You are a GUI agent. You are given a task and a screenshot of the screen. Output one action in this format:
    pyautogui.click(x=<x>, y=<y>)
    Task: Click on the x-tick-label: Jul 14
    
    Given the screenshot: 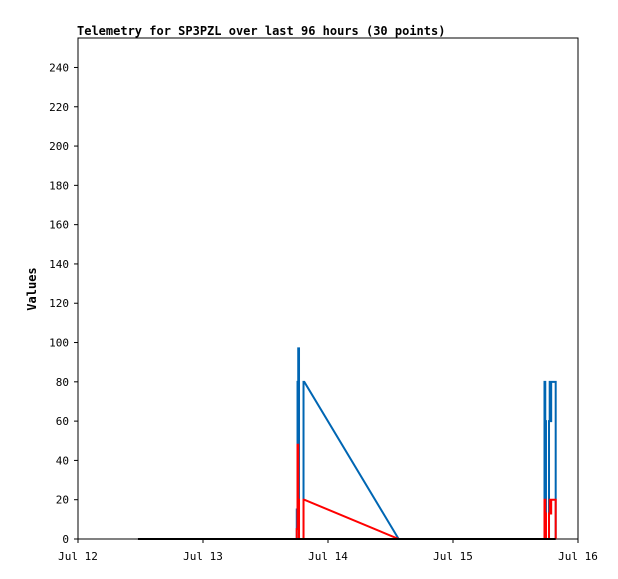 What is the action you would take?
    pyautogui.click(x=328, y=556)
    